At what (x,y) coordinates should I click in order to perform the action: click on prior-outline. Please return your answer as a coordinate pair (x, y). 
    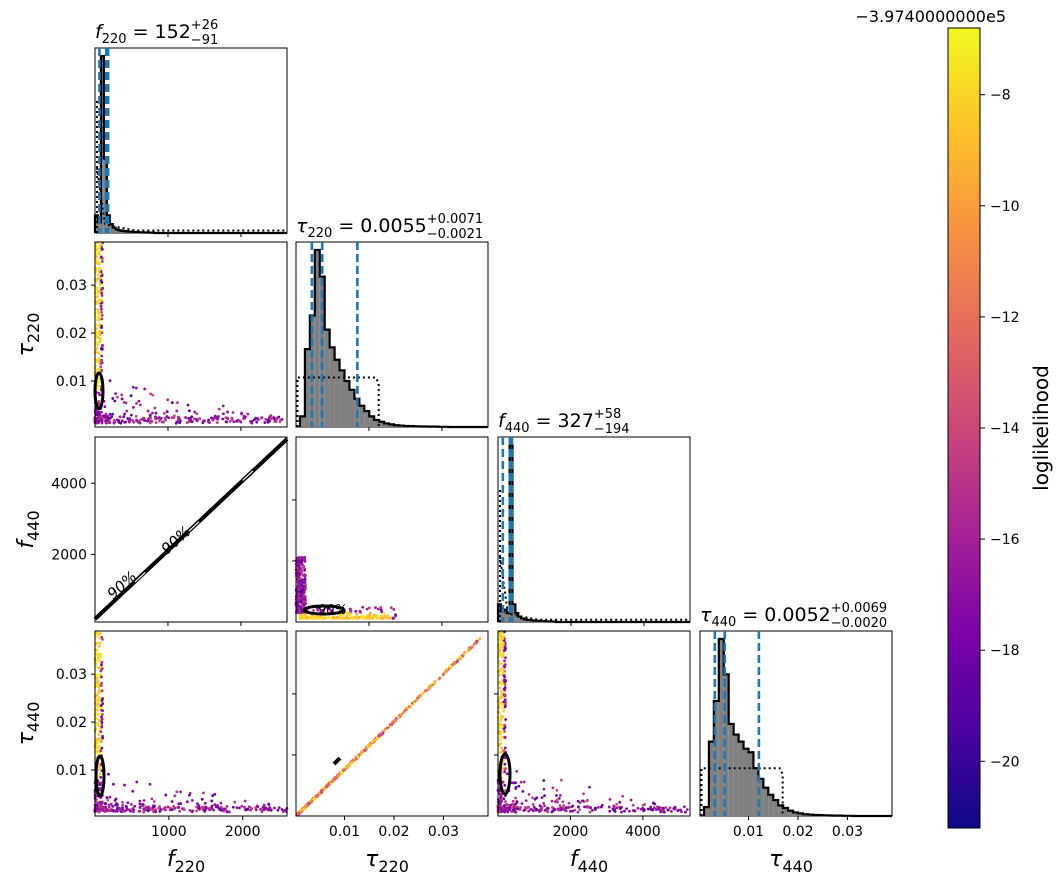
    Looking at the image, I should click on (191, 165).